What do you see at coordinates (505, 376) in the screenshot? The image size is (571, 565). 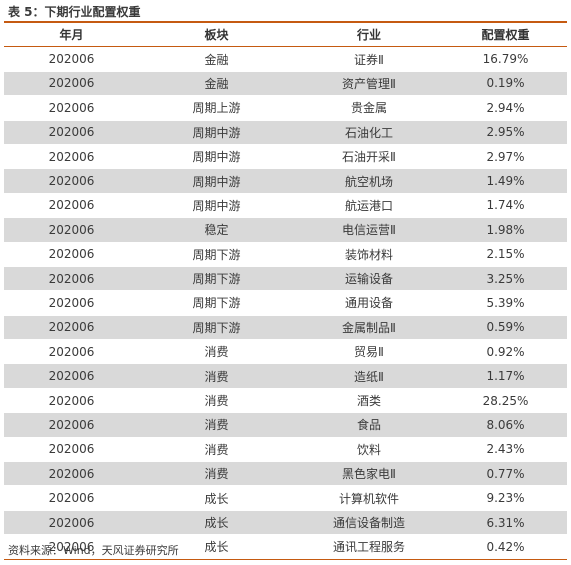 I see `cell-weight: 1.17%` at bounding box center [505, 376].